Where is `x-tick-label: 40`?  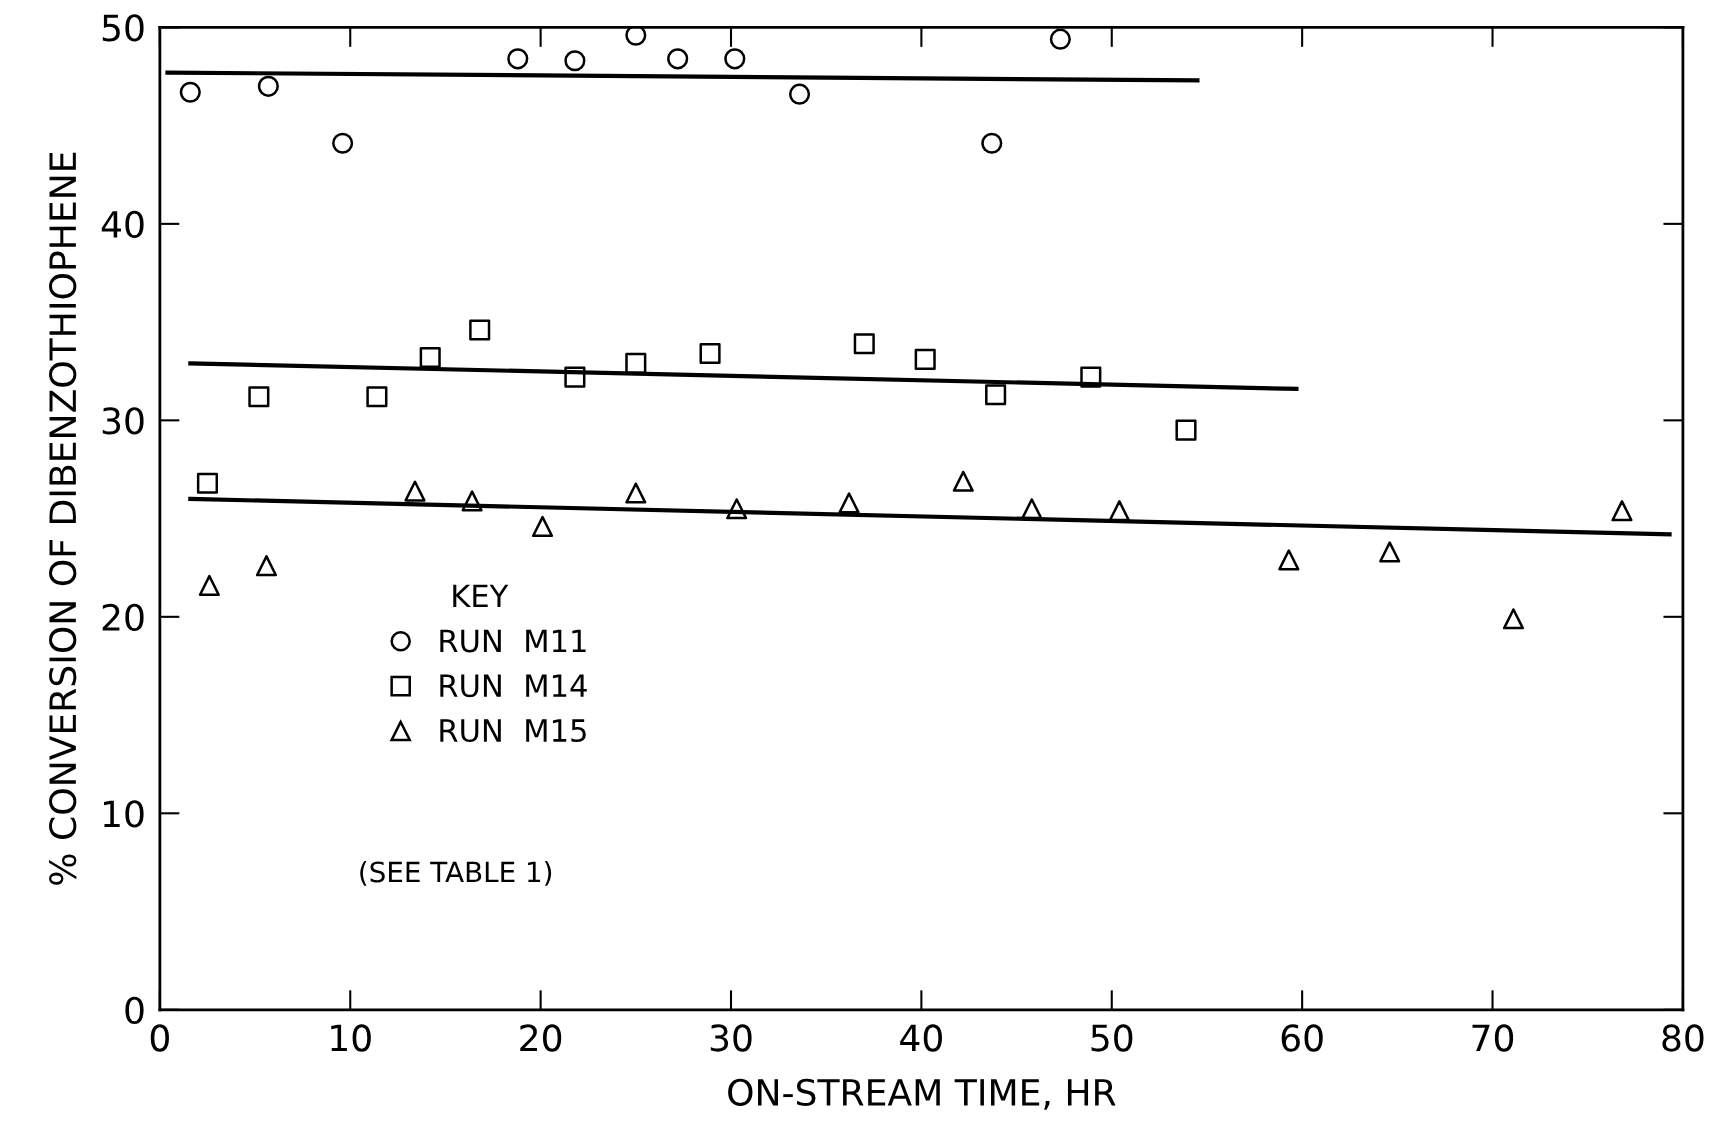
x-tick-label: 40 is located at coordinates (921, 1038).